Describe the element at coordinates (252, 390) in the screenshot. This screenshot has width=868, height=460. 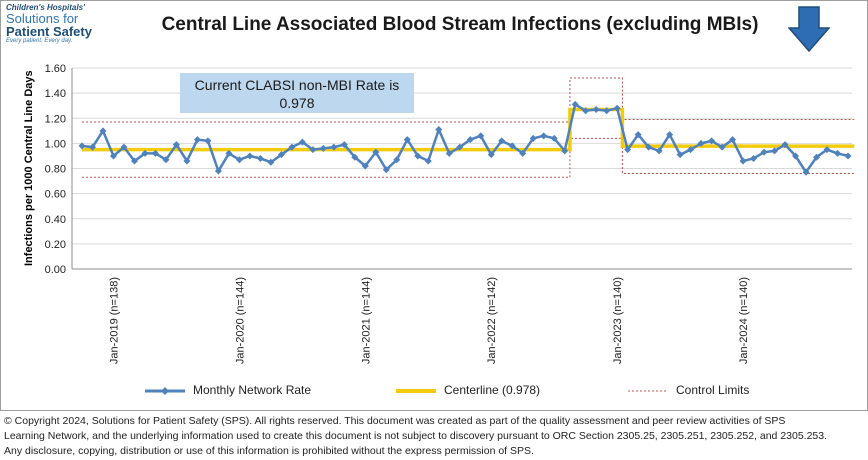
I see `legend-series-label: Monthly Network Rate` at that location.